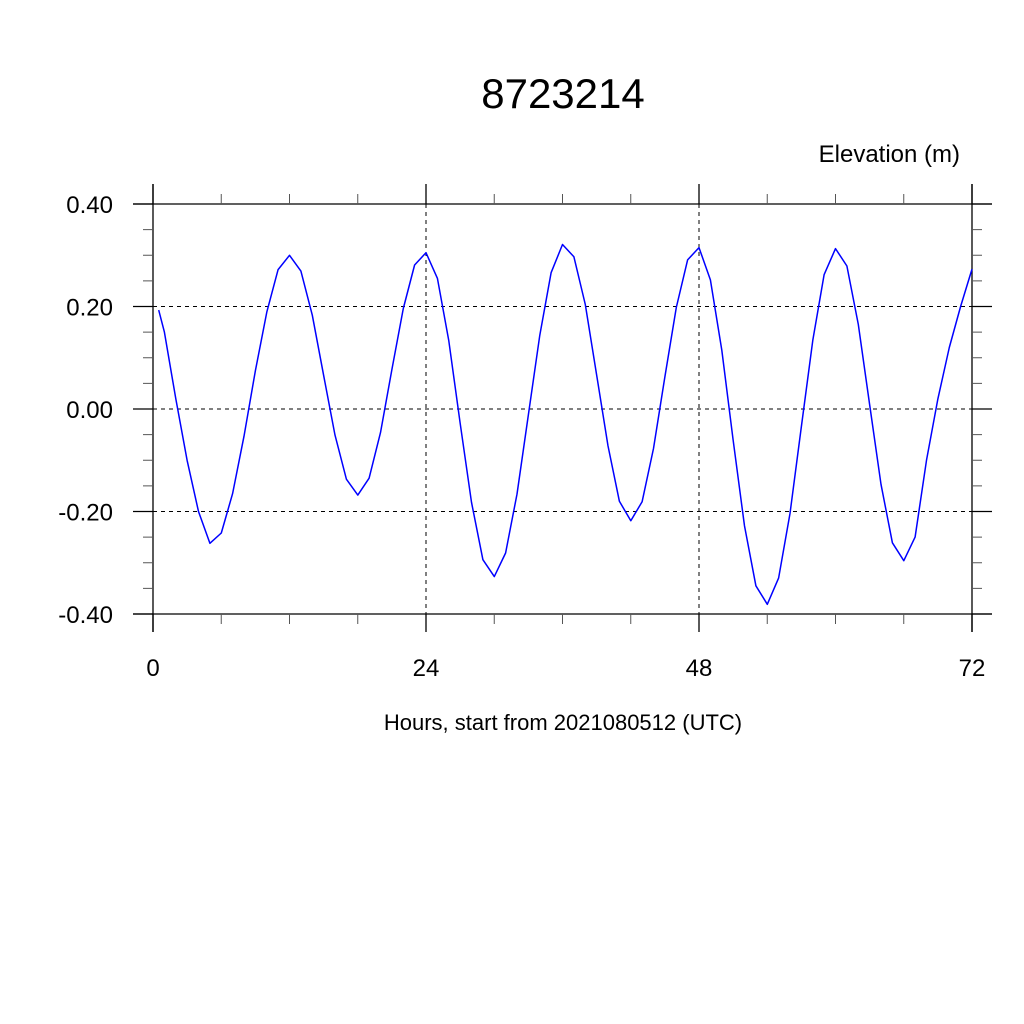 The image size is (1024, 1024). I want to click on x-tick-label: 24, so click(426, 668).